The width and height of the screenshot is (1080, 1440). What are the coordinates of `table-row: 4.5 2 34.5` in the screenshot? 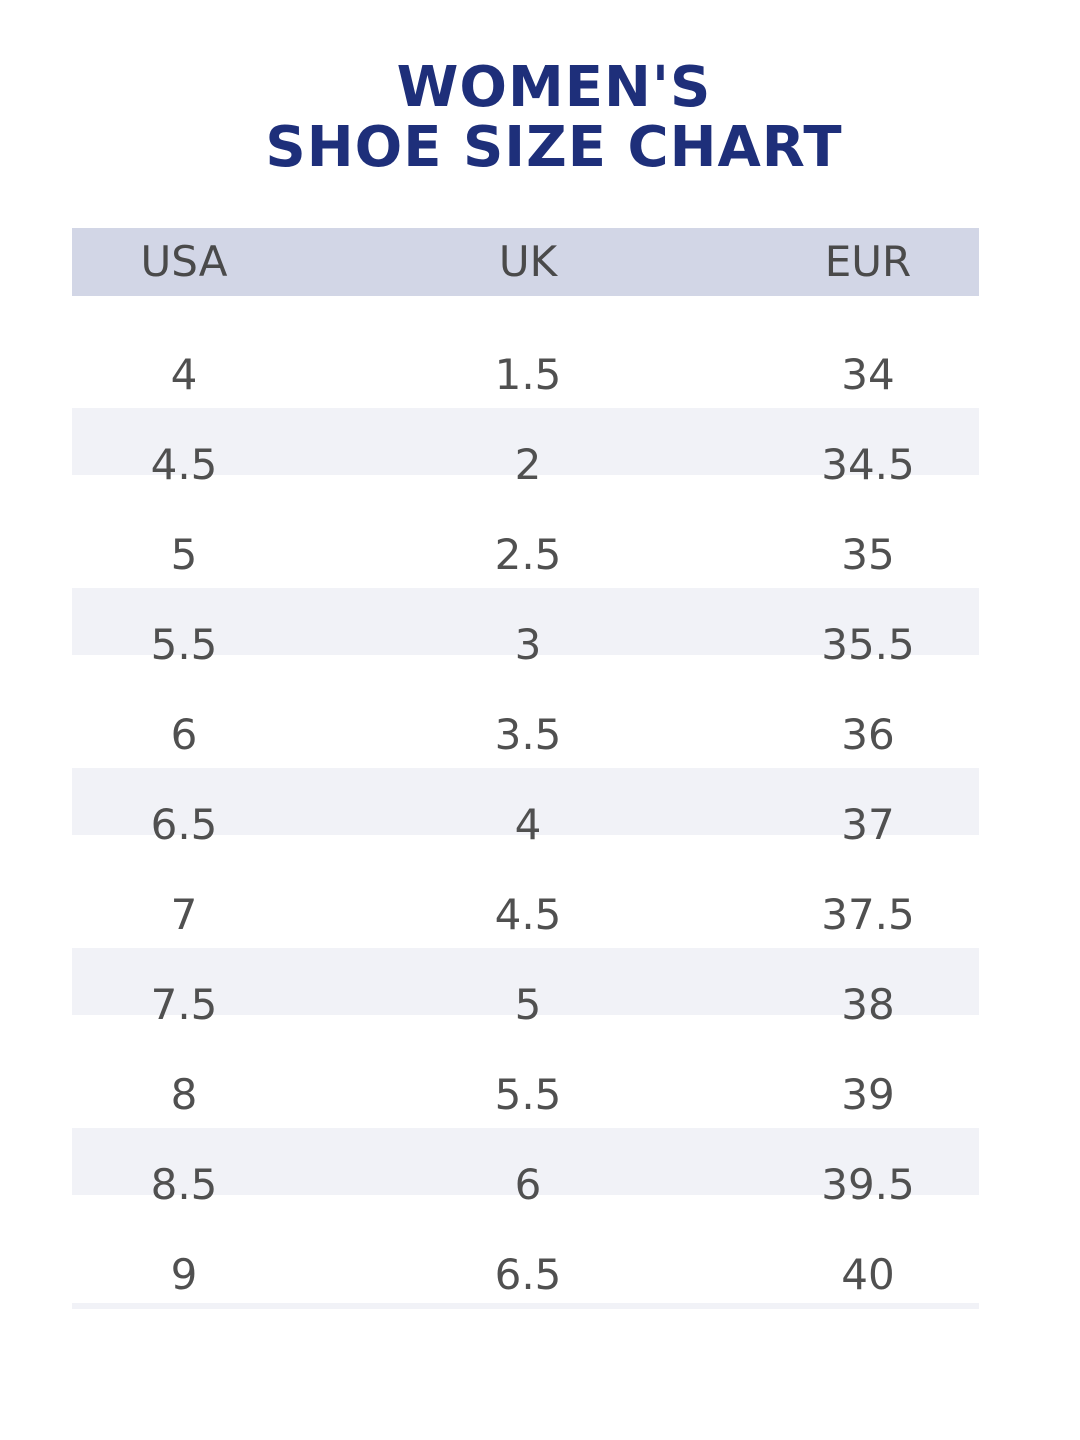 It's located at (525, 437).